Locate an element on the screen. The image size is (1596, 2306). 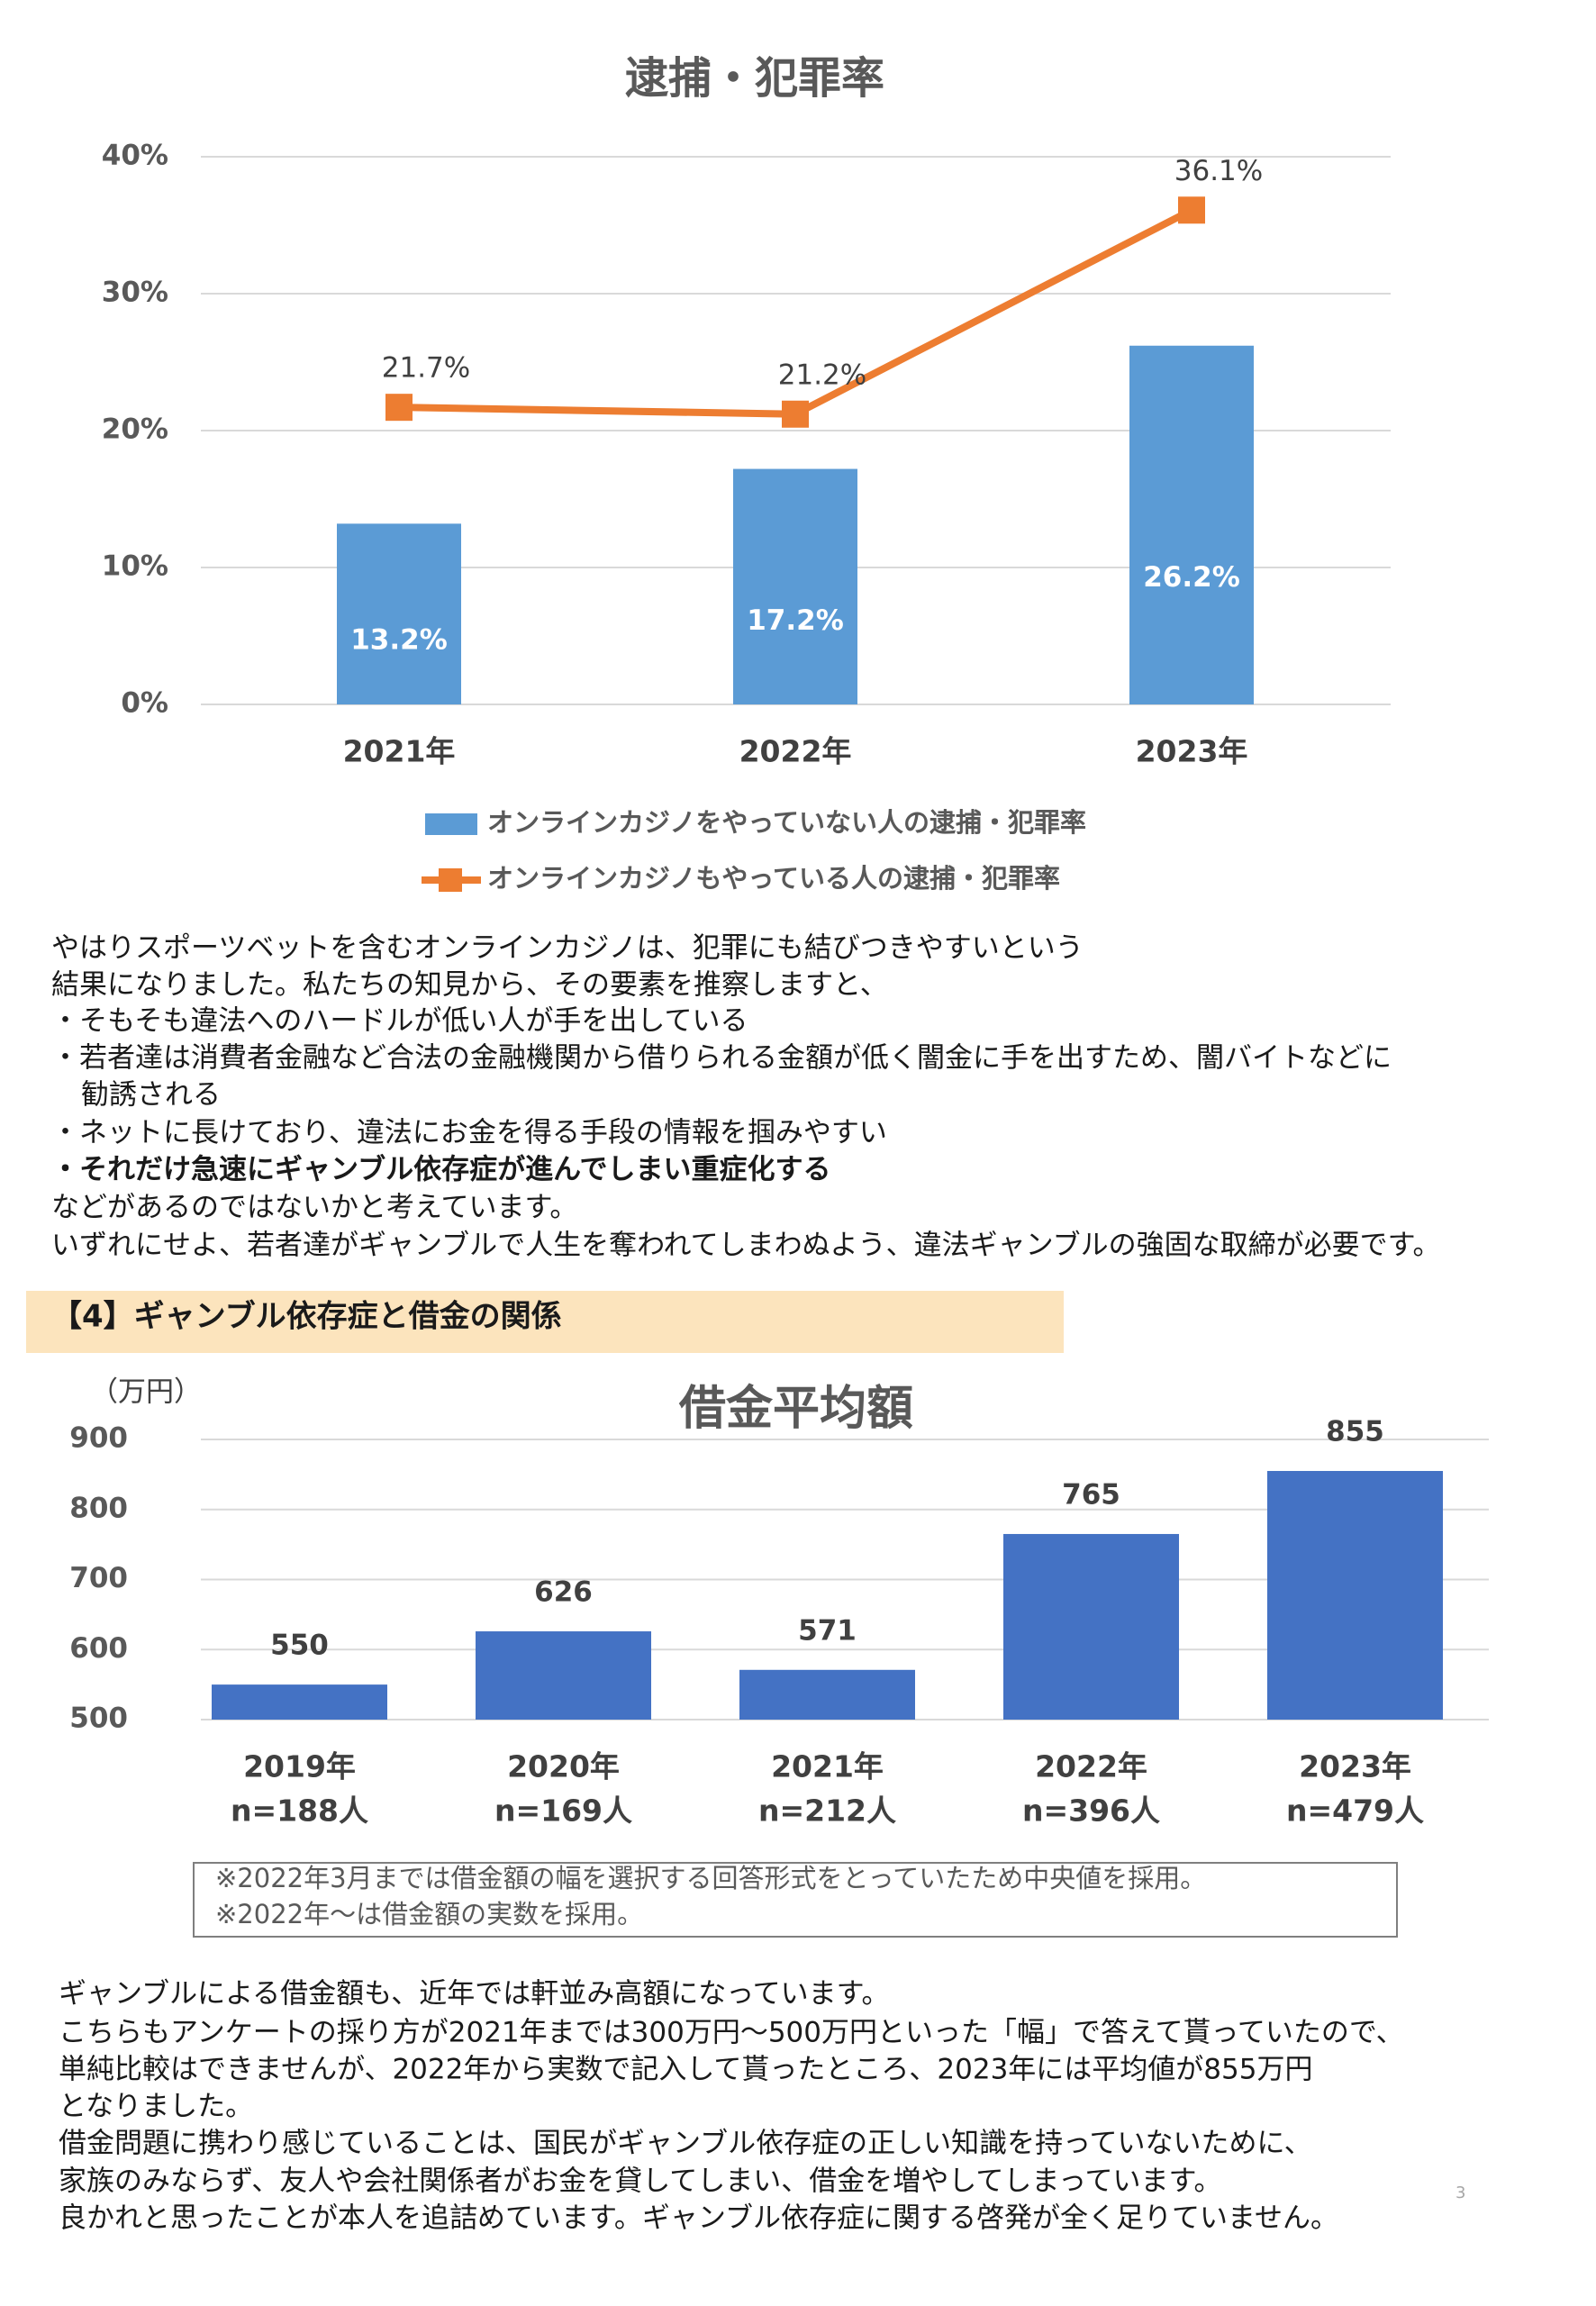
paragraph-line: ギャンブルによる借金額も、近年では軒並み高額になっています。 is located at coordinates (475, 1994).